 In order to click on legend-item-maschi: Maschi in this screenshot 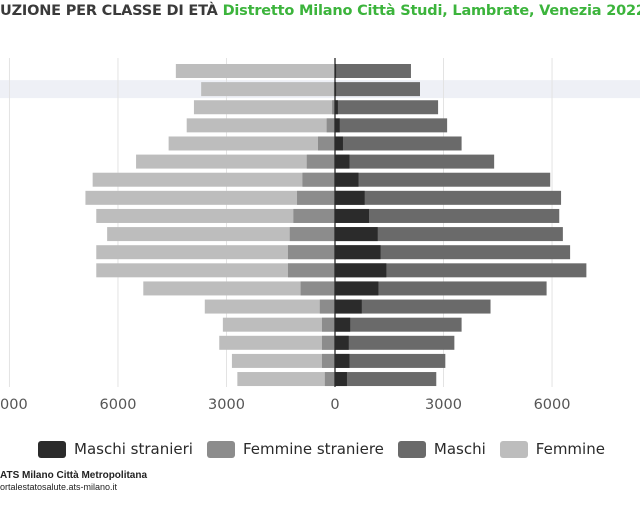, I will do `click(441, 449)`.